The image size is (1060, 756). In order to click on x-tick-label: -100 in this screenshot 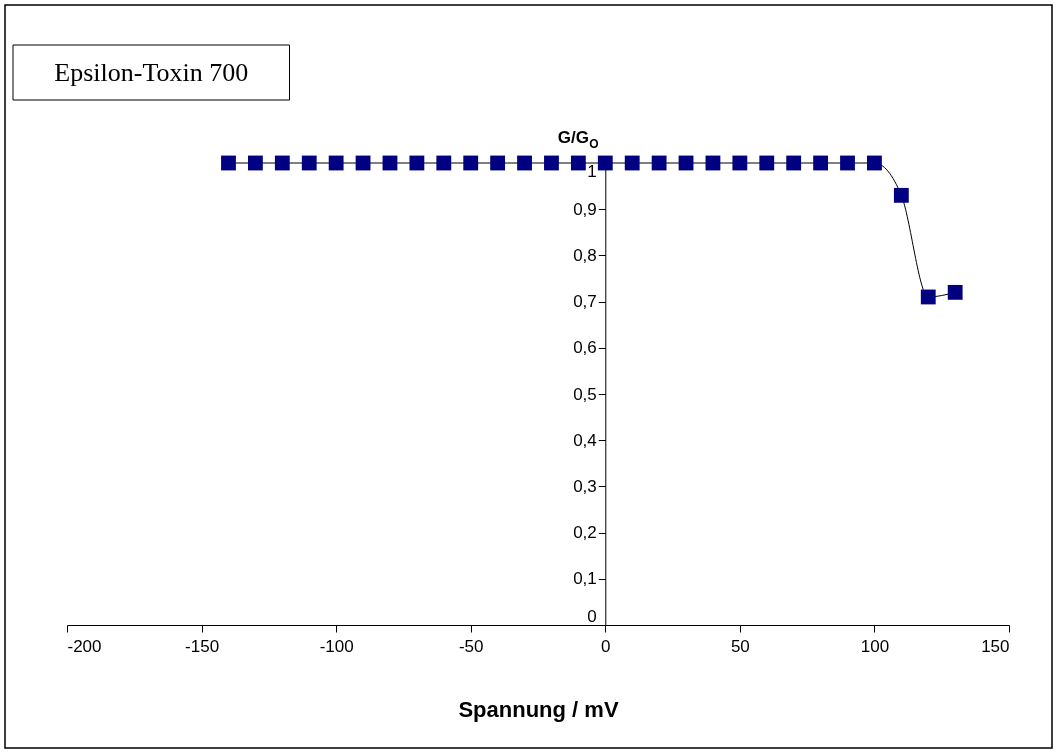, I will do `click(336, 646)`.